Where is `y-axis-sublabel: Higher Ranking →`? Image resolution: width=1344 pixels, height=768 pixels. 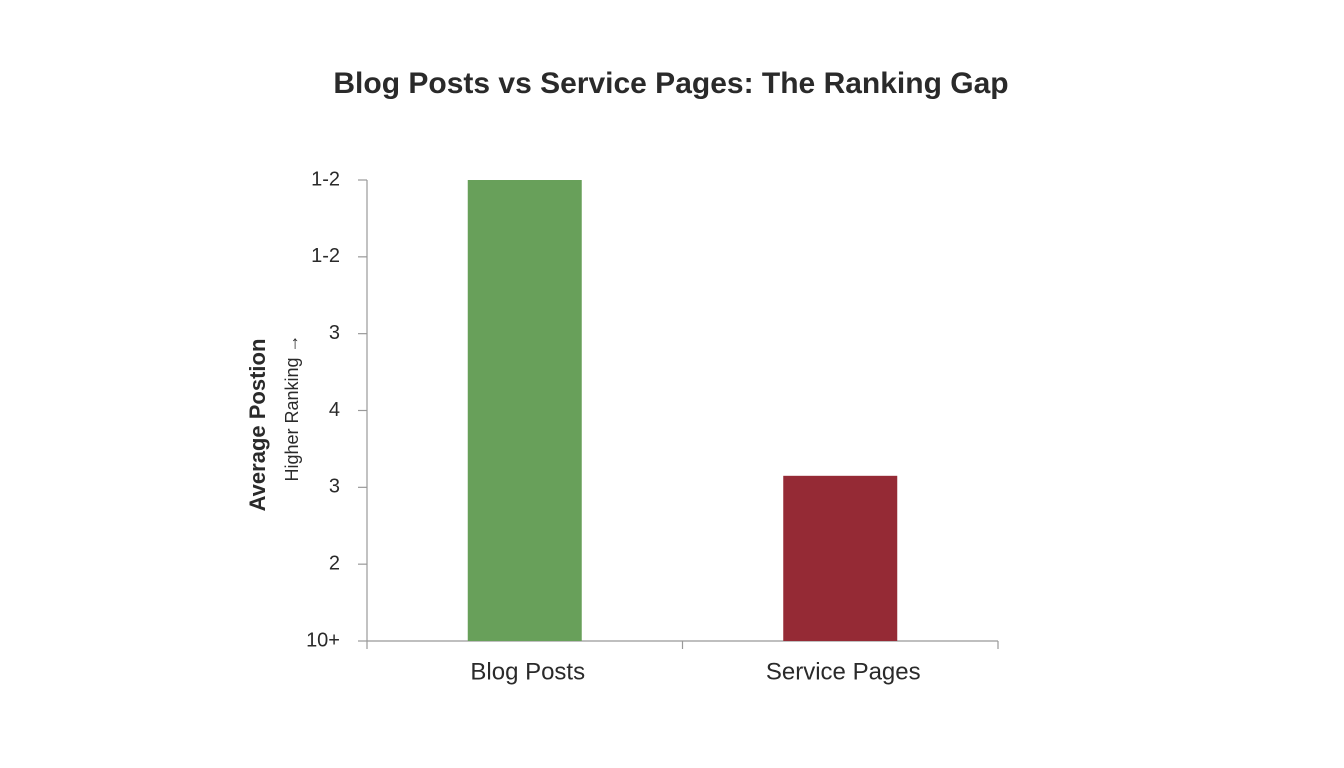 y-axis-sublabel: Higher Ranking → is located at coordinates (292, 407).